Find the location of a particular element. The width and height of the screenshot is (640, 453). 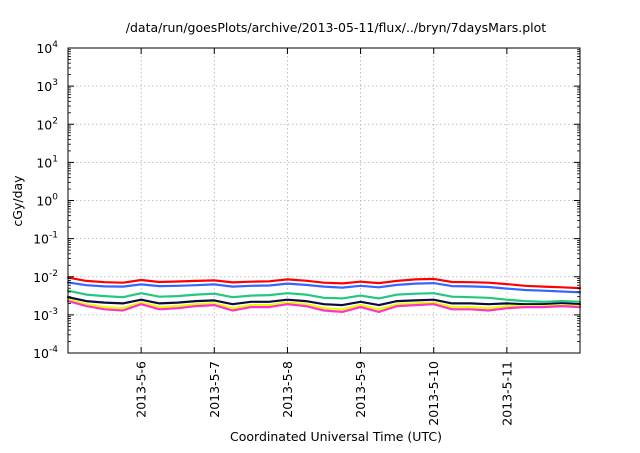

x-tick-label: 2013-5-11 is located at coordinates (506, 393).